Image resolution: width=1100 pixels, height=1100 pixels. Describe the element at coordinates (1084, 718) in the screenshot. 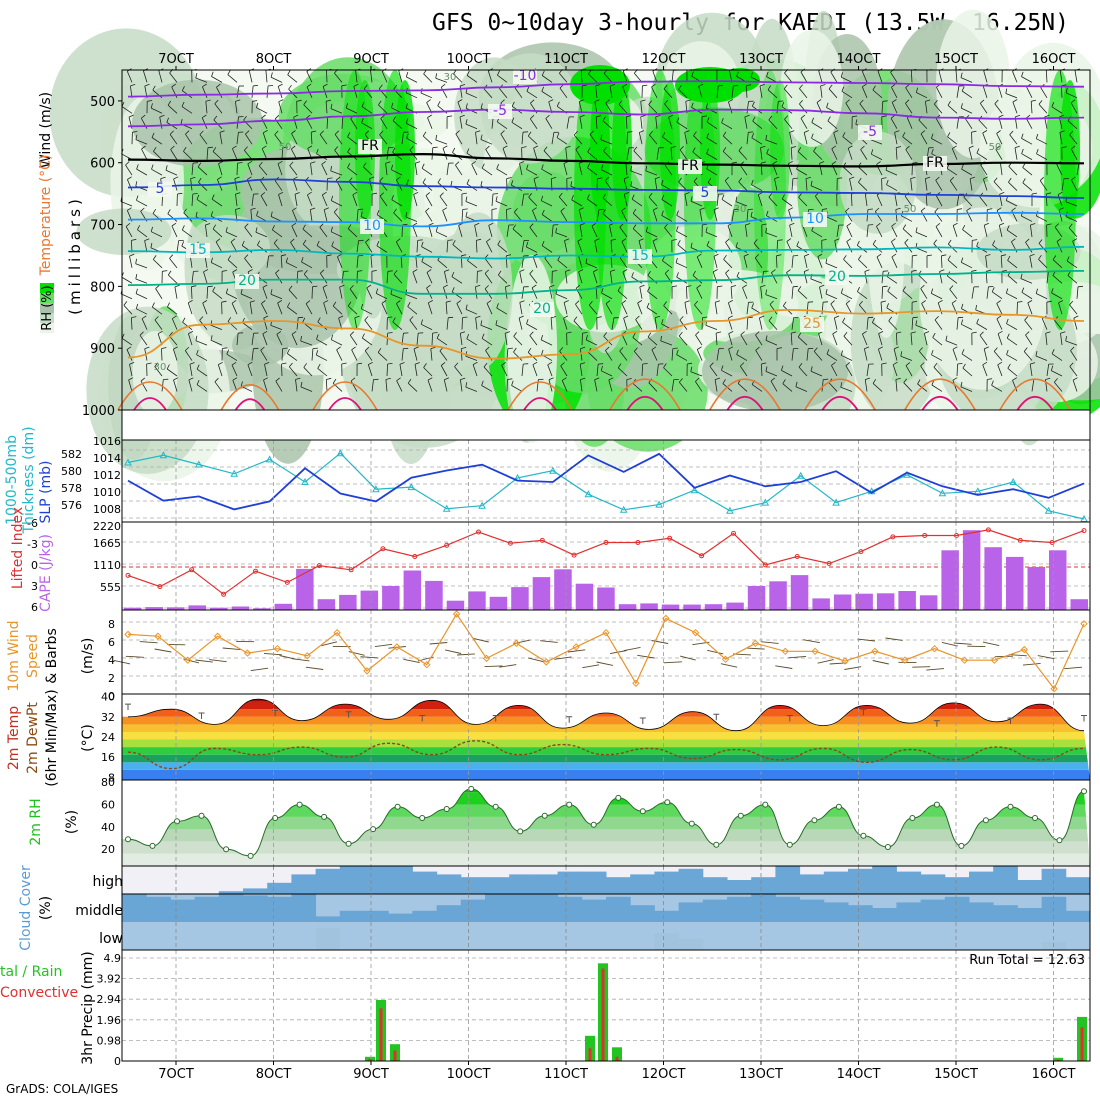

I see `temp-minmax-marker` at that location.